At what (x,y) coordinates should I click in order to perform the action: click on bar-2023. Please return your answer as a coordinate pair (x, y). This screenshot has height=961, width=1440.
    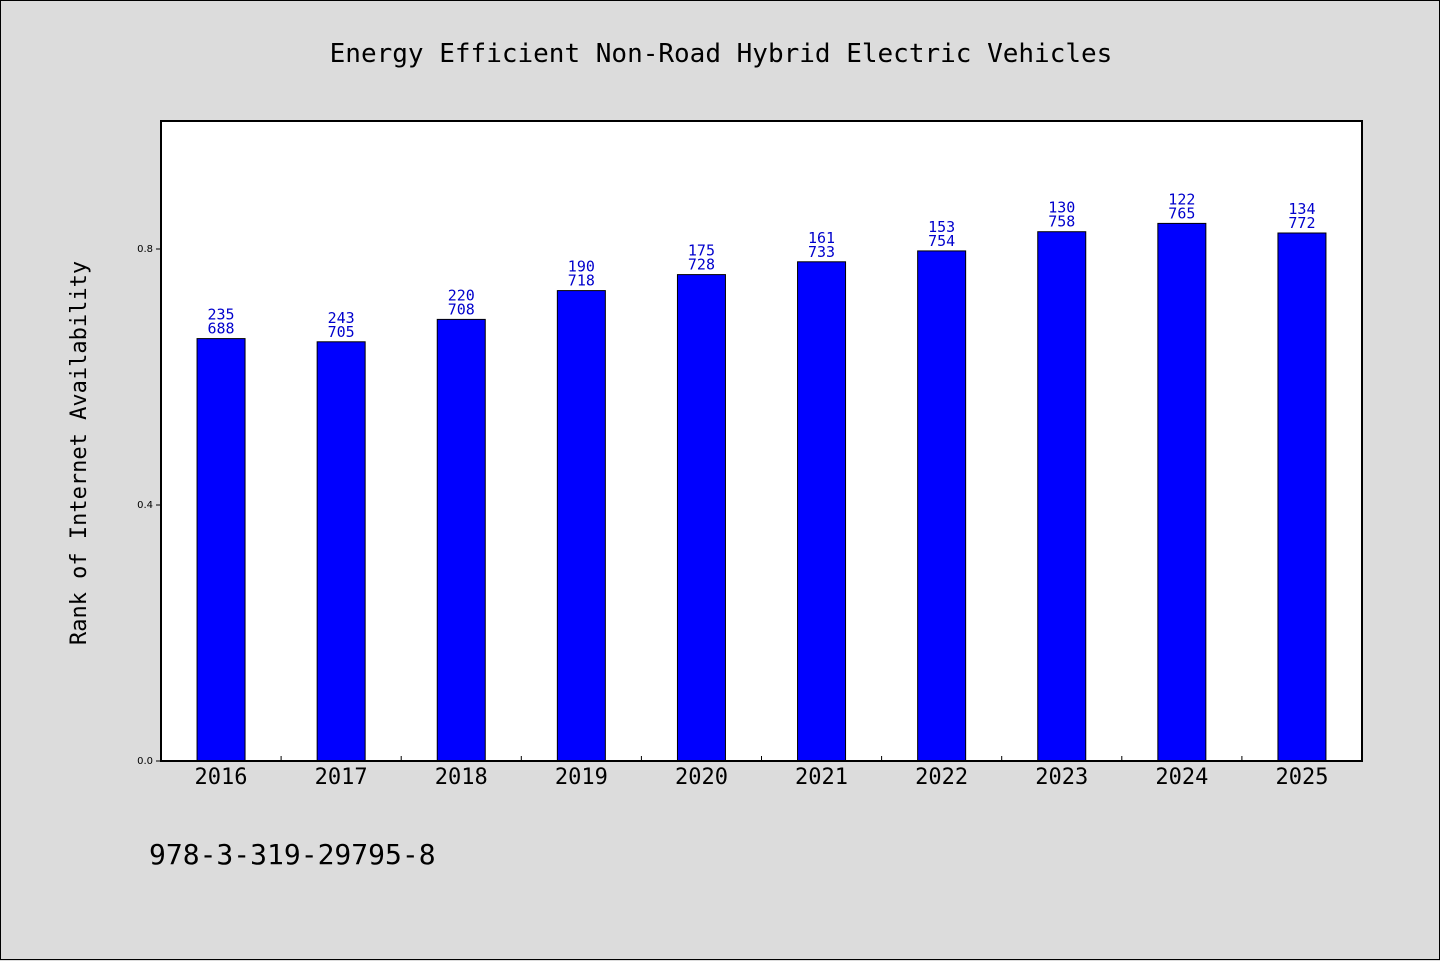
    Looking at the image, I should click on (1062, 496).